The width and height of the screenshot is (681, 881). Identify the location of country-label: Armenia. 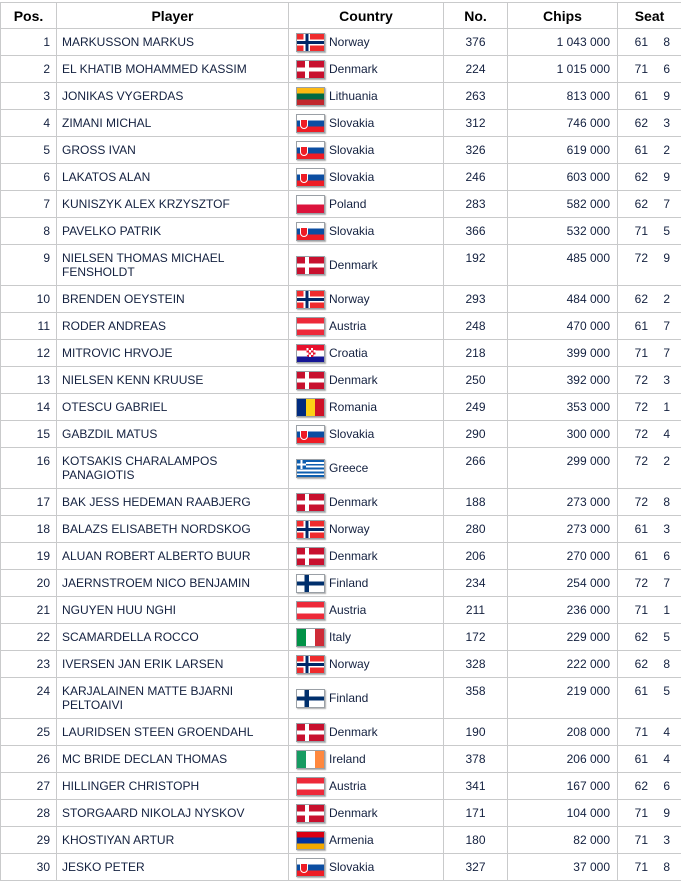
(351, 840).